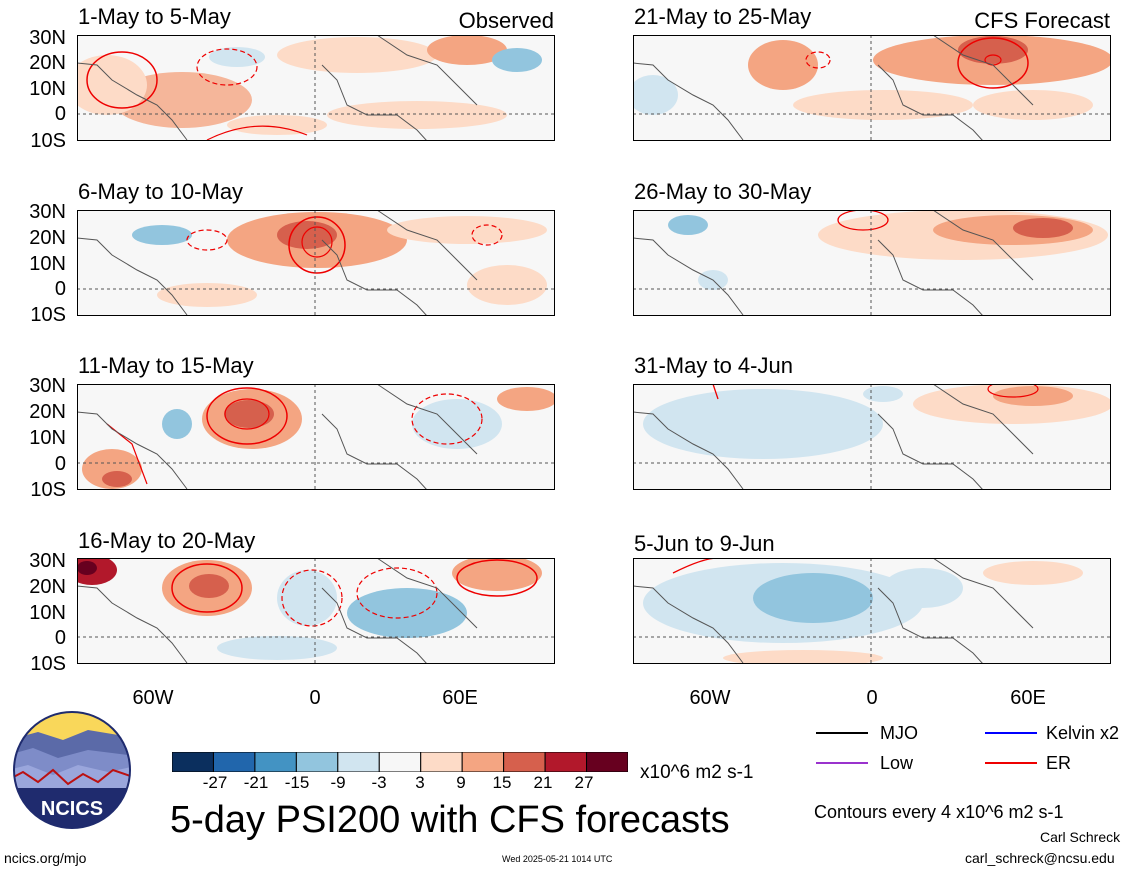 The width and height of the screenshot is (1135, 872). What do you see at coordinates (72, 770) in the screenshot?
I see `ncics-logo: NCICS` at bounding box center [72, 770].